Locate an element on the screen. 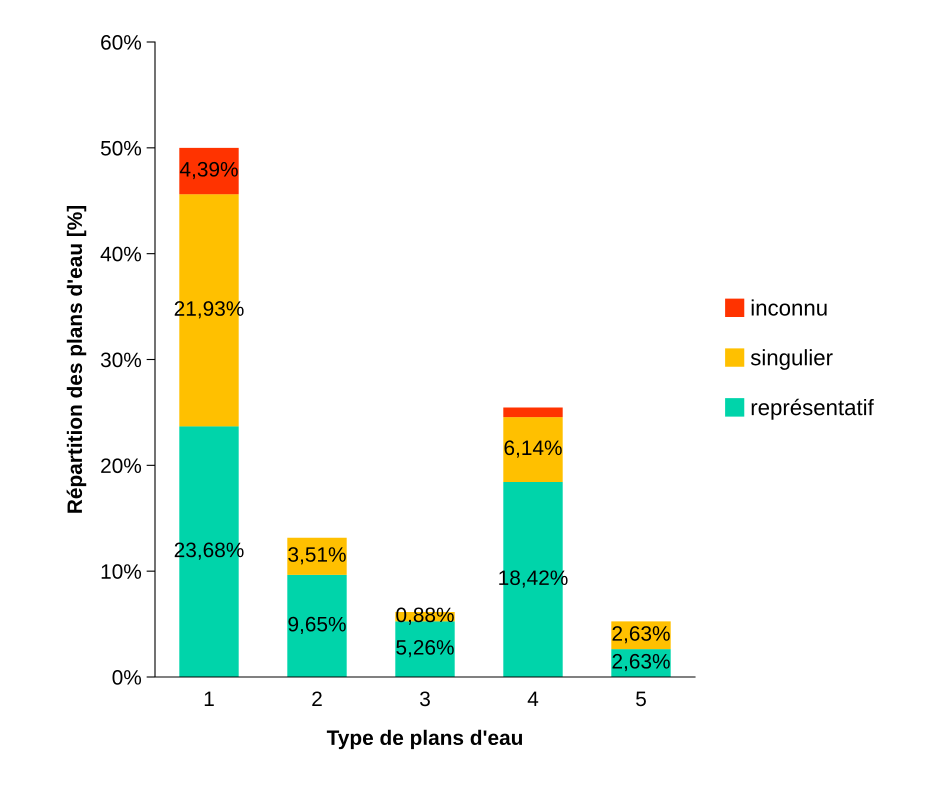  legend-label: inconnu is located at coordinates (789, 307).